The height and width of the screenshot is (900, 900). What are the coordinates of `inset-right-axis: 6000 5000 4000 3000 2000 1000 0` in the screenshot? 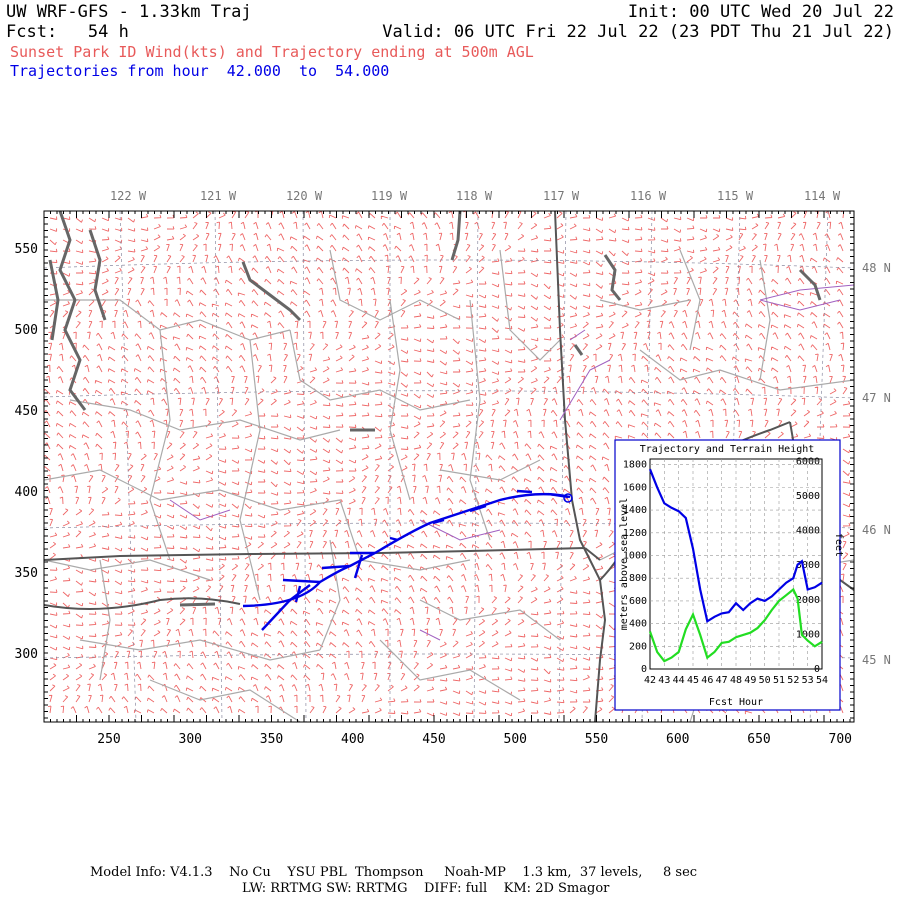 It's located at (808, 565).